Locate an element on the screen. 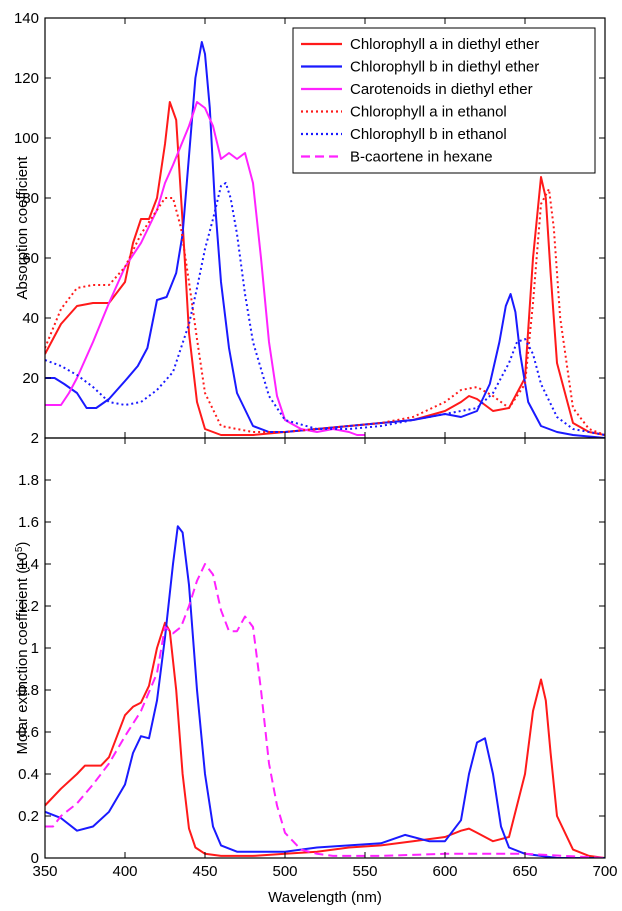  legend-label: Chlorophyll b in ethanol is located at coordinates (428, 134).